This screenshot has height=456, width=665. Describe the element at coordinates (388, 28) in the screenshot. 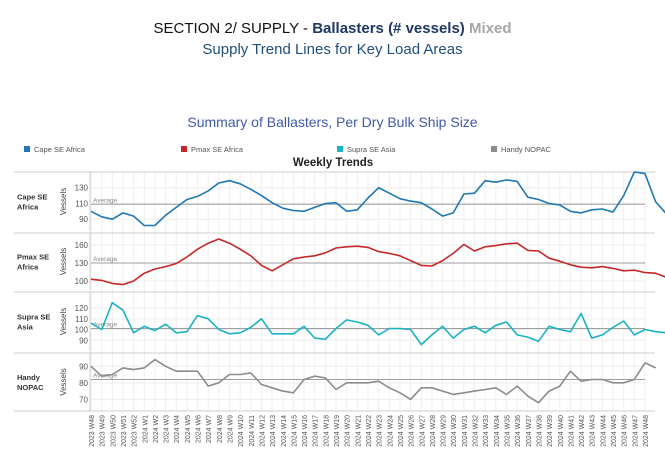

I see `section-title-highlight: Ballasters (# vessels)` at that location.